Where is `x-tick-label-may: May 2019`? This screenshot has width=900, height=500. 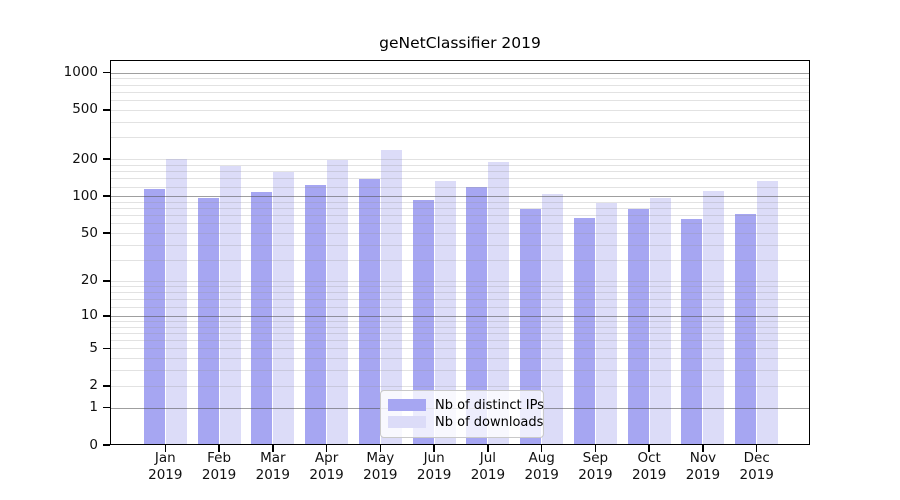 x-tick-label-may: May 2019 is located at coordinates (380, 466).